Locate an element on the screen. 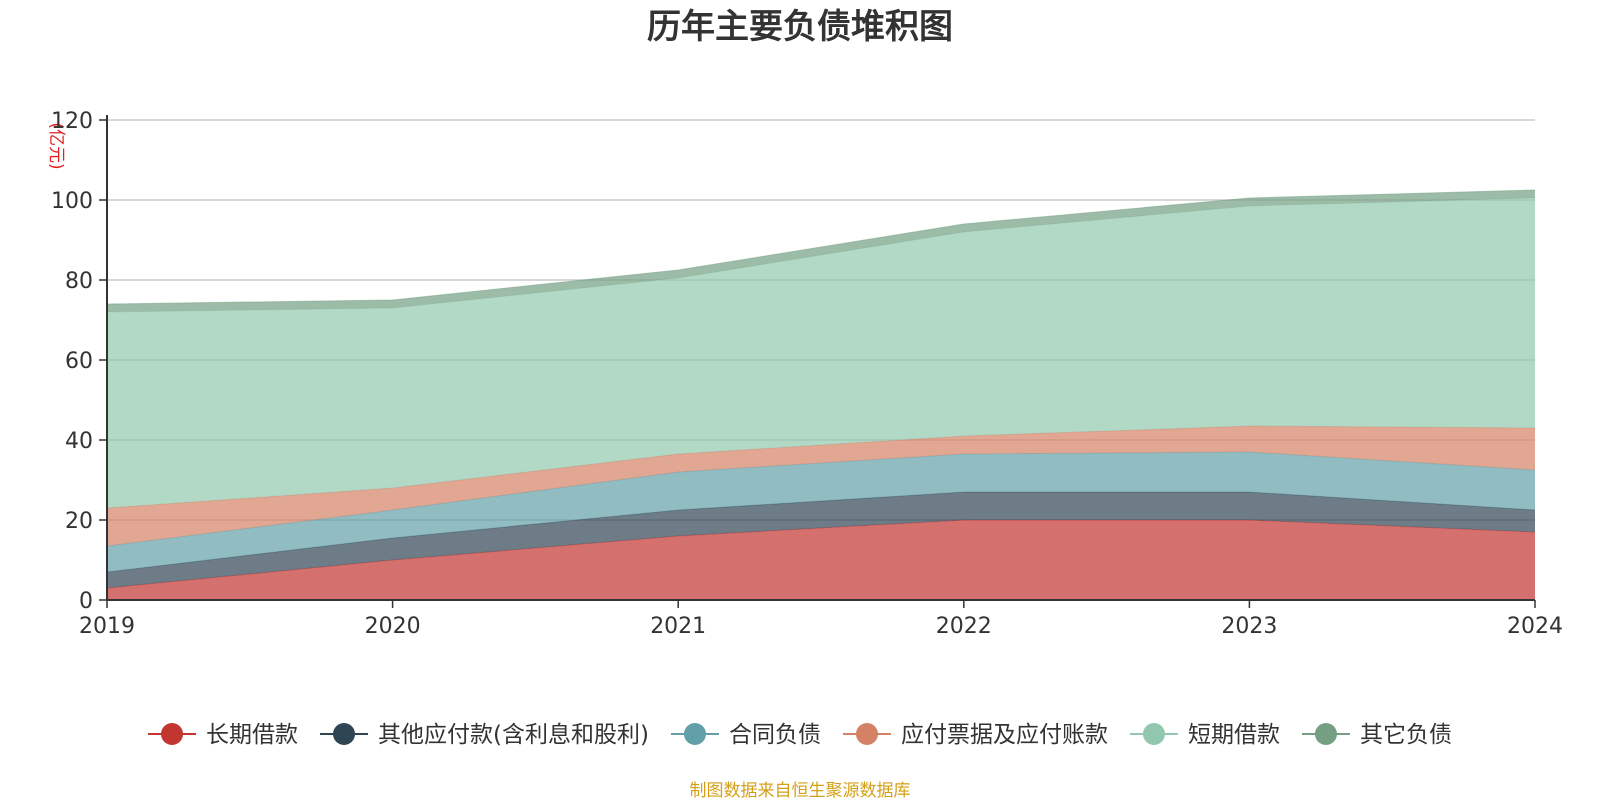 This screenshot has width=1600, height=800. legend-item-4: 应付票据及应付账款 is located at coordinates (975, 735).